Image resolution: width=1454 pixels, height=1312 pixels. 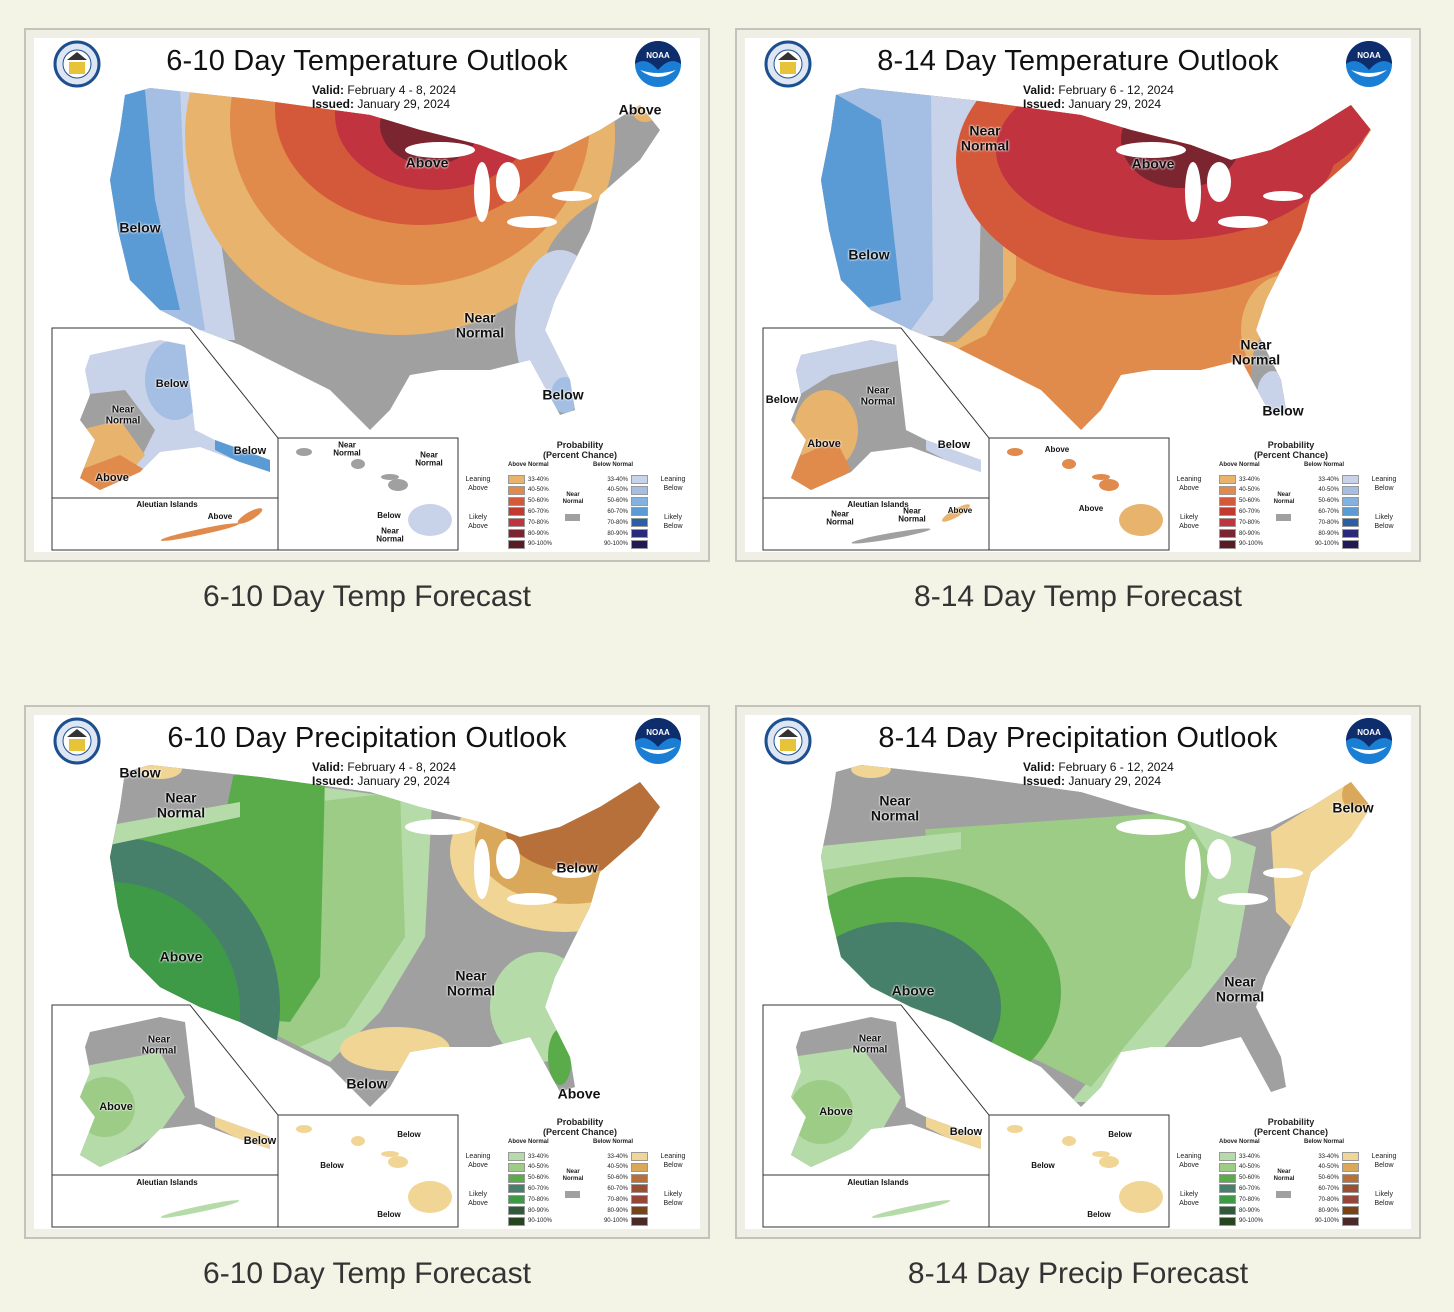 I want to click on panel-caption: 8-14 Day Temp Forecast, so click(x=1078, y=596).